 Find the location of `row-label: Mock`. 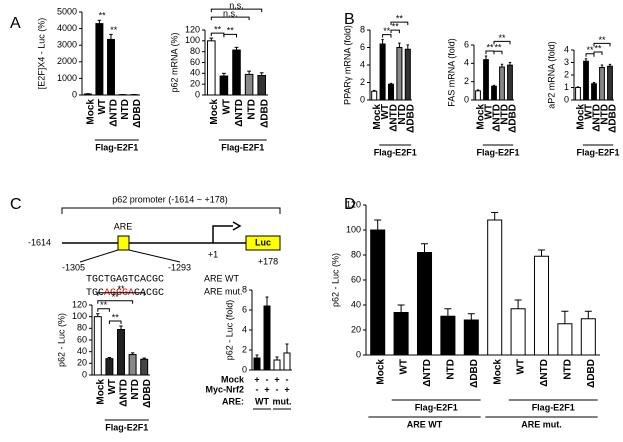

row-label: Mock is located at coordinates (233, 379).